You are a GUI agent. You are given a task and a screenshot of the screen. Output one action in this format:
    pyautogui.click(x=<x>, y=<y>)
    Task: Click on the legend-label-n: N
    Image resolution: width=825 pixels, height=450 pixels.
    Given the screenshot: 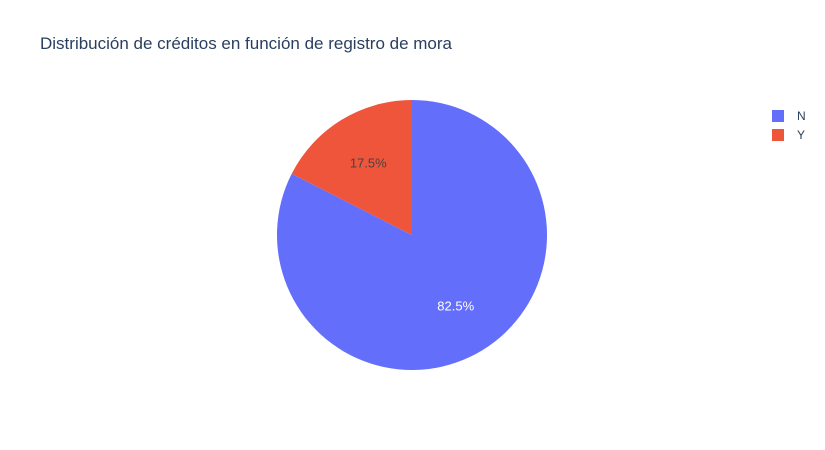 What is the action you would take?
    pyautogui.click(x=801, y=115)
    